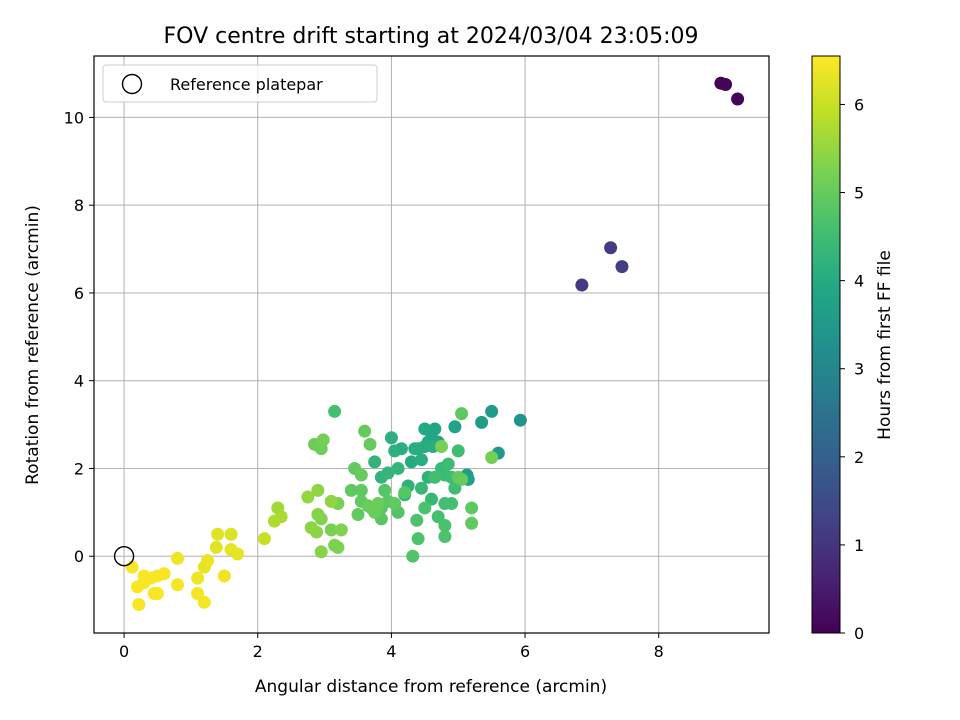 This screenshot has height=720, width=960. I want to click on y-tick-label: 0, so click(79, 556).